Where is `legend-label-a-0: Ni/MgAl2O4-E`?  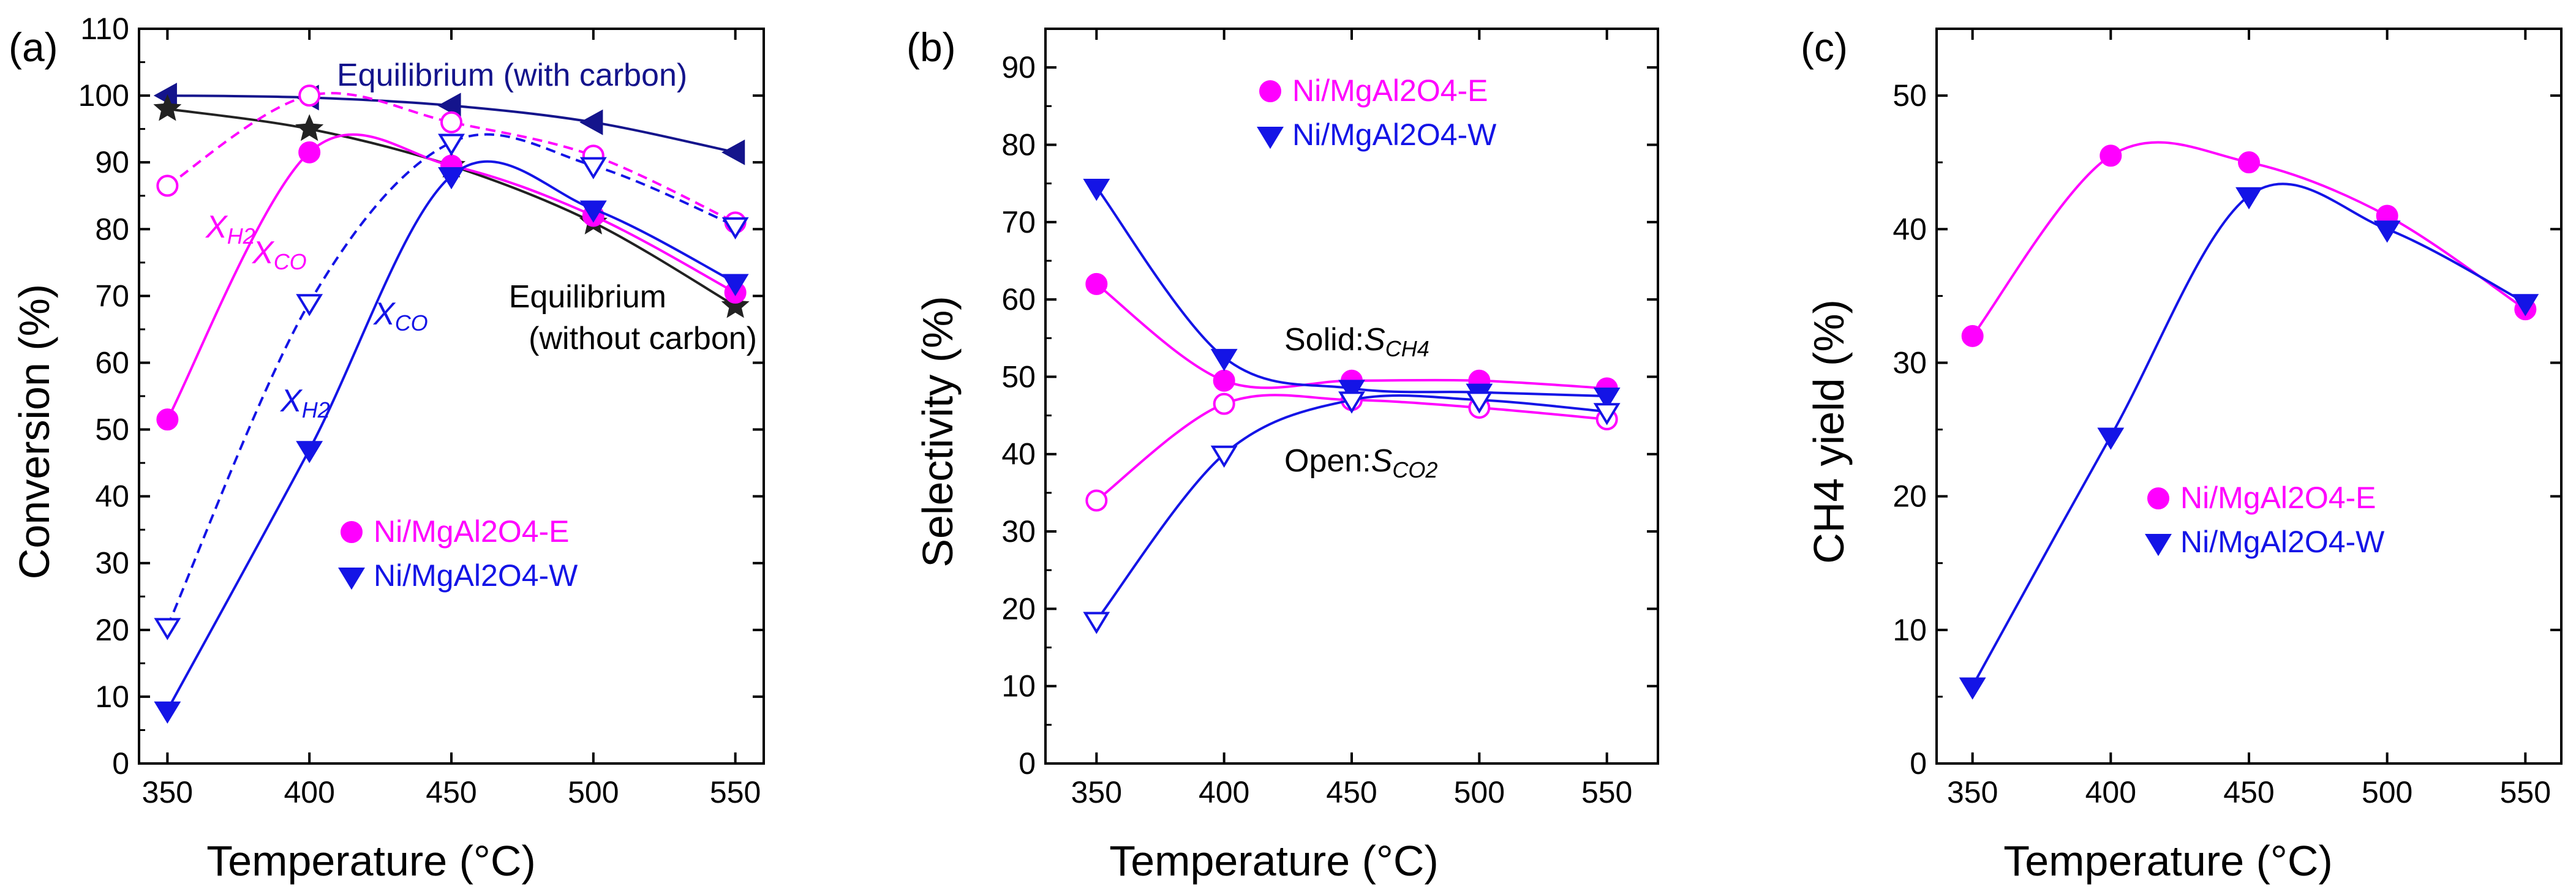 legend-label-a-0: Ni/MgAl2O4-E is located at coordinates (472, 531).